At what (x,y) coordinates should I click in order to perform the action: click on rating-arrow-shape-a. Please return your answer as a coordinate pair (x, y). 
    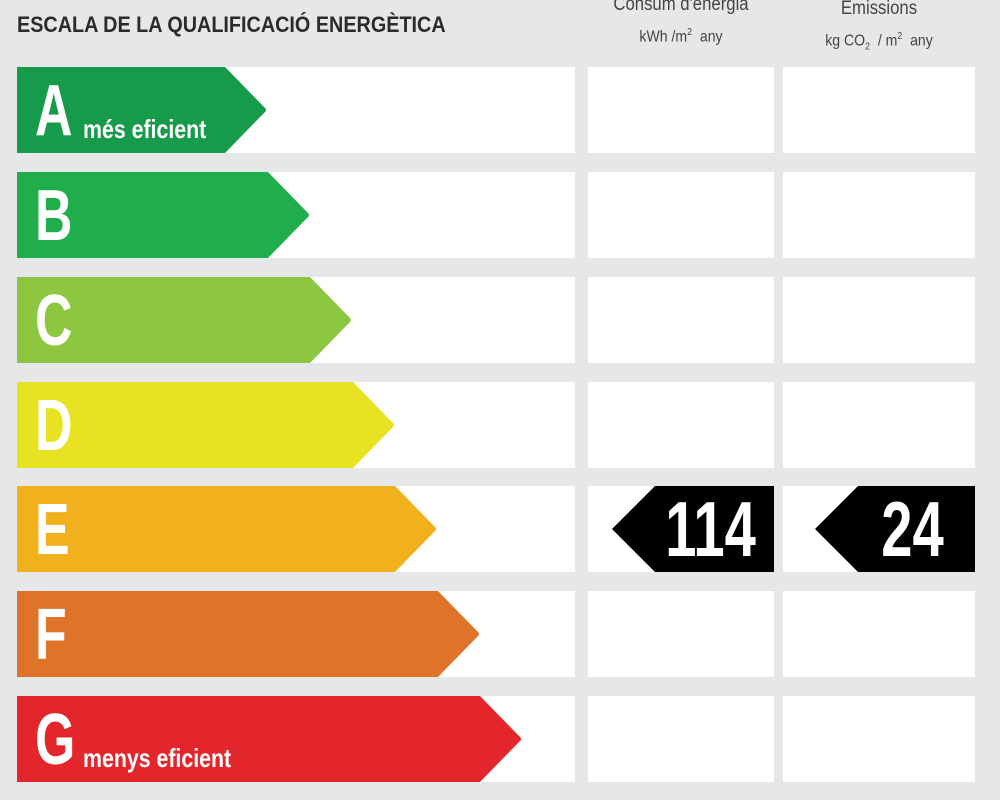
    Looking at the image, I should click on (141, 110).